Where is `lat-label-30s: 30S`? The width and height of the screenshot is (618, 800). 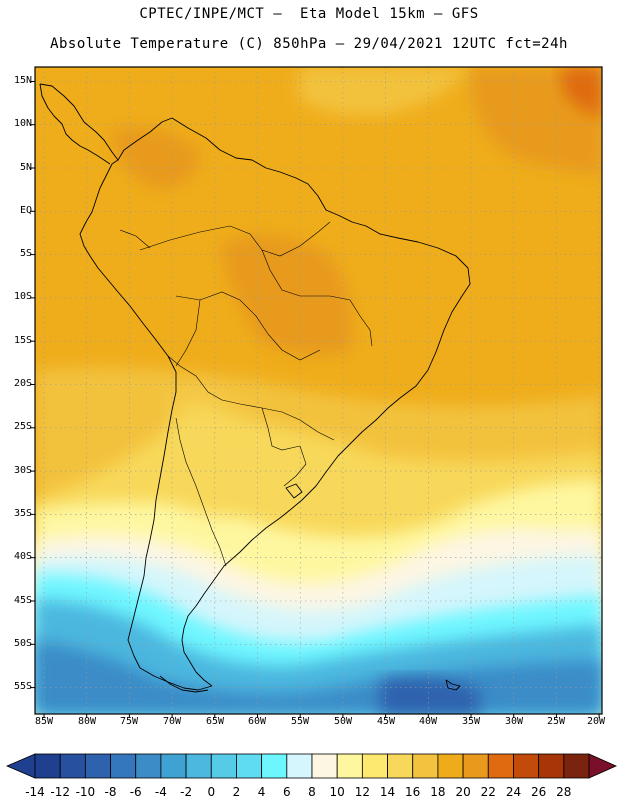 lat-label-30s: 30S is located at coordinates (22, 470).